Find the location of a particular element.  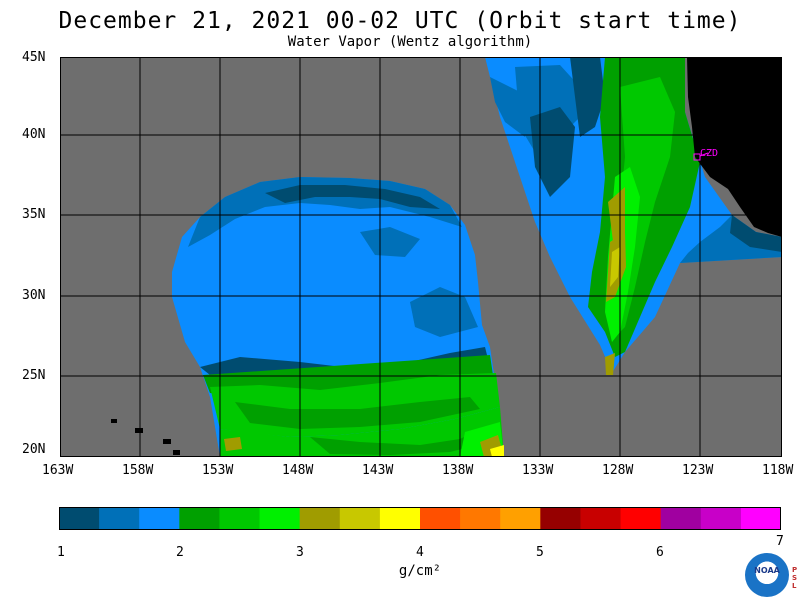

colorbar-tick-label: 6 is located at coordinates (660, 552).